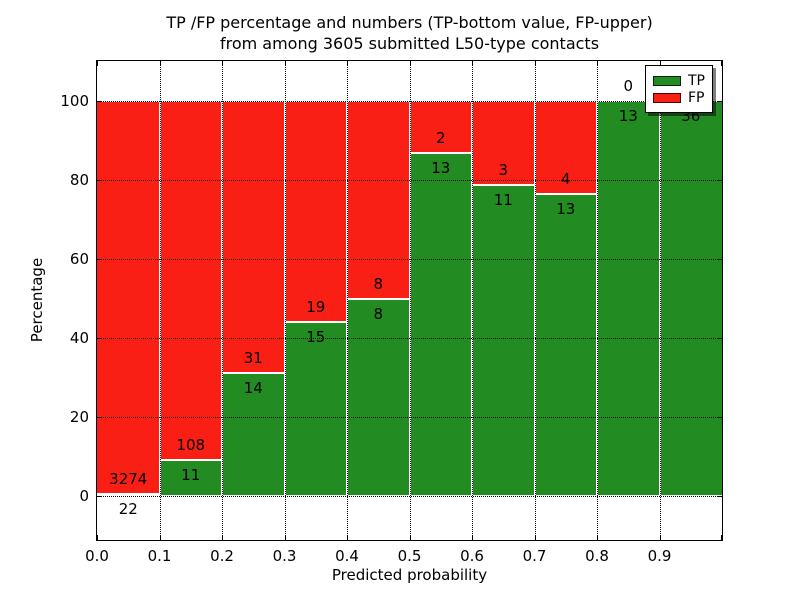 The width and height of the screenshot is (800, 600). What do you see at coordinates (253, 358) in the screenshot?
I see `bar-label-fp: 31` at bounding box center [253, 358].